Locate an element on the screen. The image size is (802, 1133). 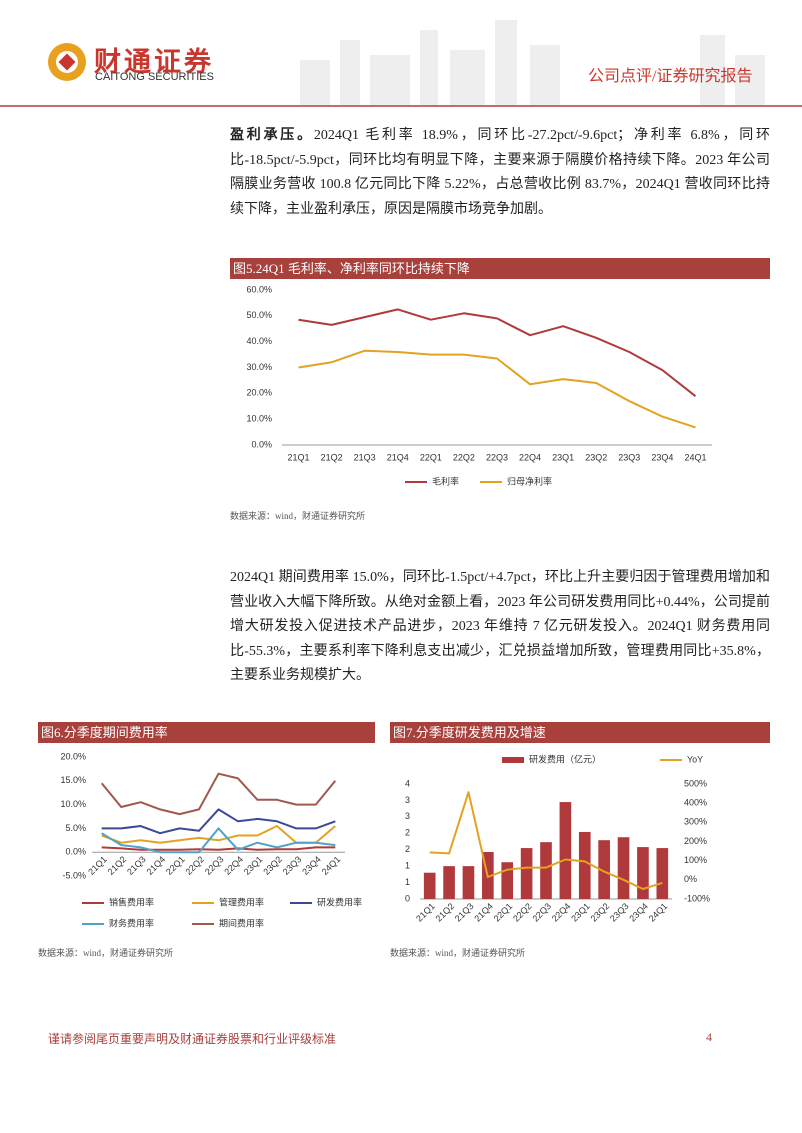
y2-tick-label: -100% is located at coordinates (697, 898).